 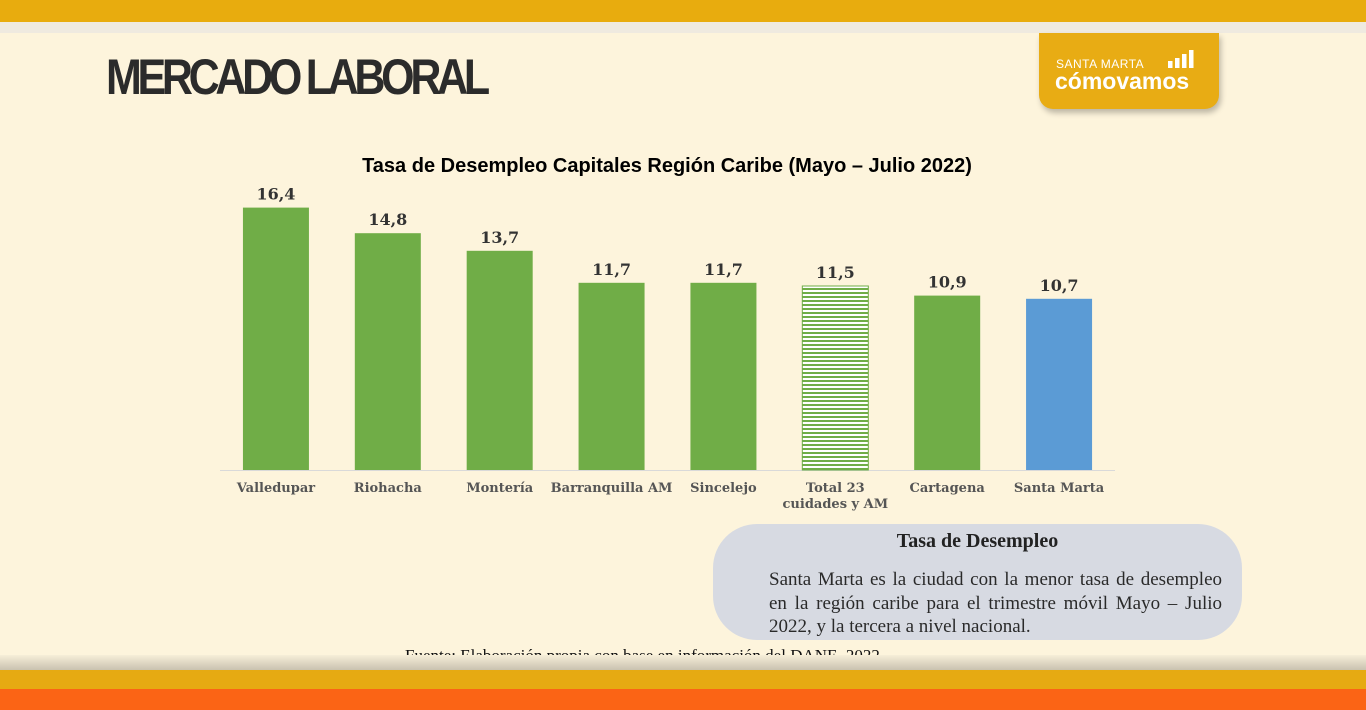 I want to click on data-label-0: 16,4, so click(x=275, y=194).